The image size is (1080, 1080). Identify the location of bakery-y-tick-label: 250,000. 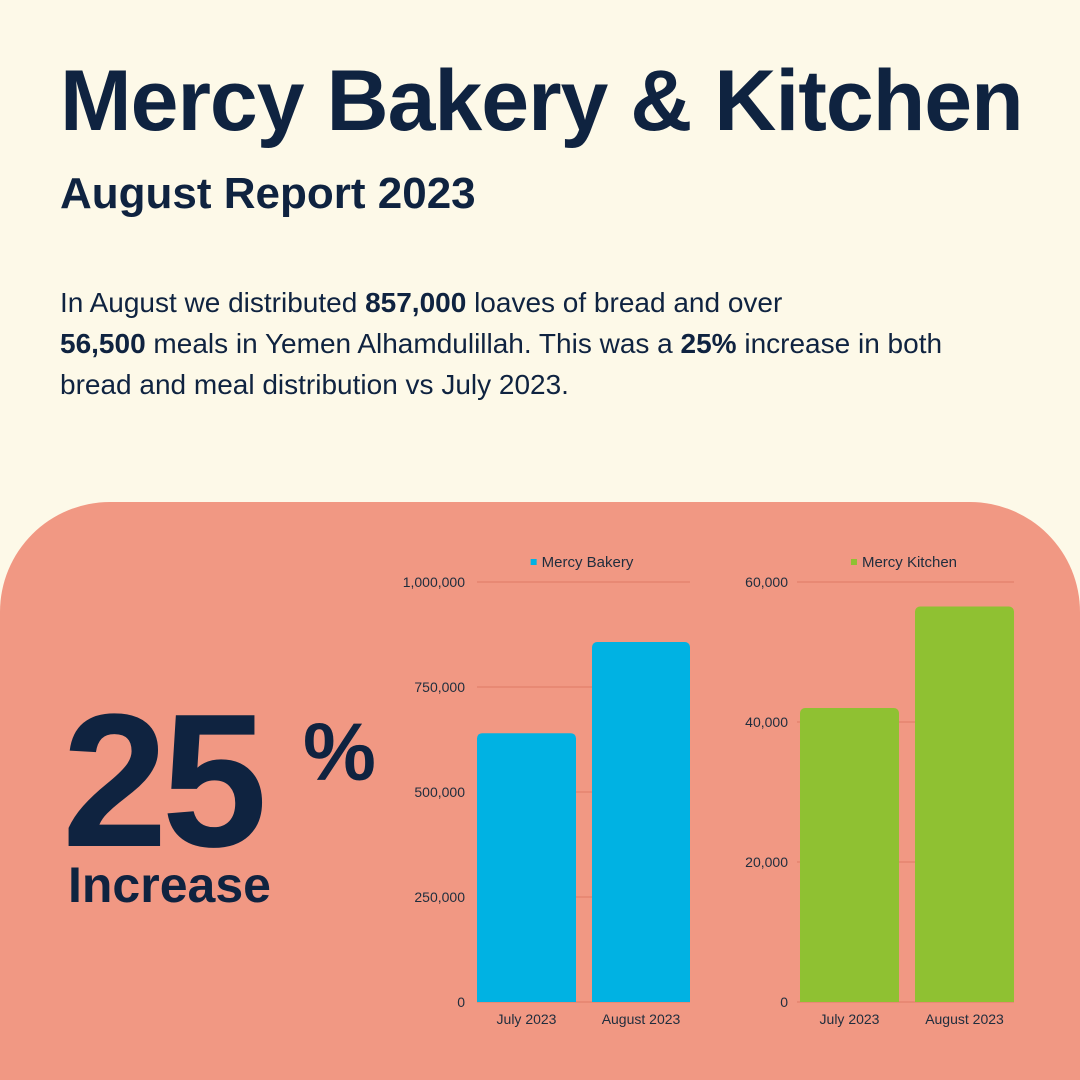
(439, 897).